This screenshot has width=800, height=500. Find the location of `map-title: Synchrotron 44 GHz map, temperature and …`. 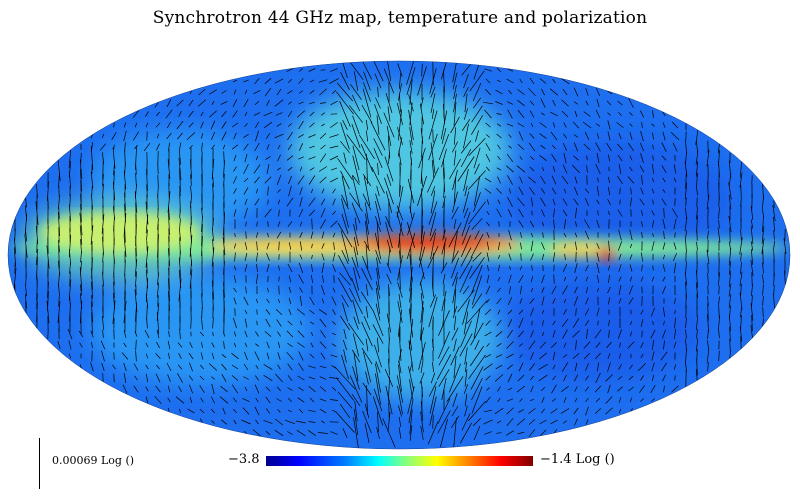

map-title: Synchrotron 44 GHz map, temperature and … is located at coordinates (400, 18).